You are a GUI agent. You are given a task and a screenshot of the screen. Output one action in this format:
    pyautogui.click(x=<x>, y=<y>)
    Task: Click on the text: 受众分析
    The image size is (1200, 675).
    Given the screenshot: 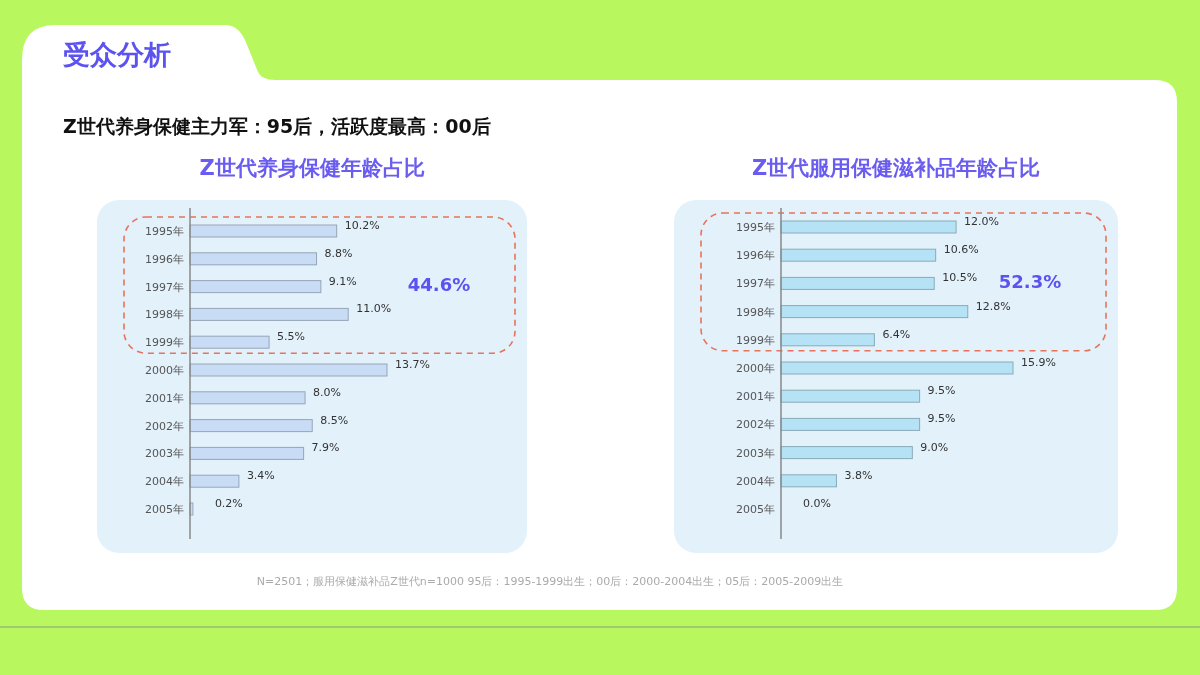 What is the action you would take?
    pyautogui.click(x=117, y=54)
    